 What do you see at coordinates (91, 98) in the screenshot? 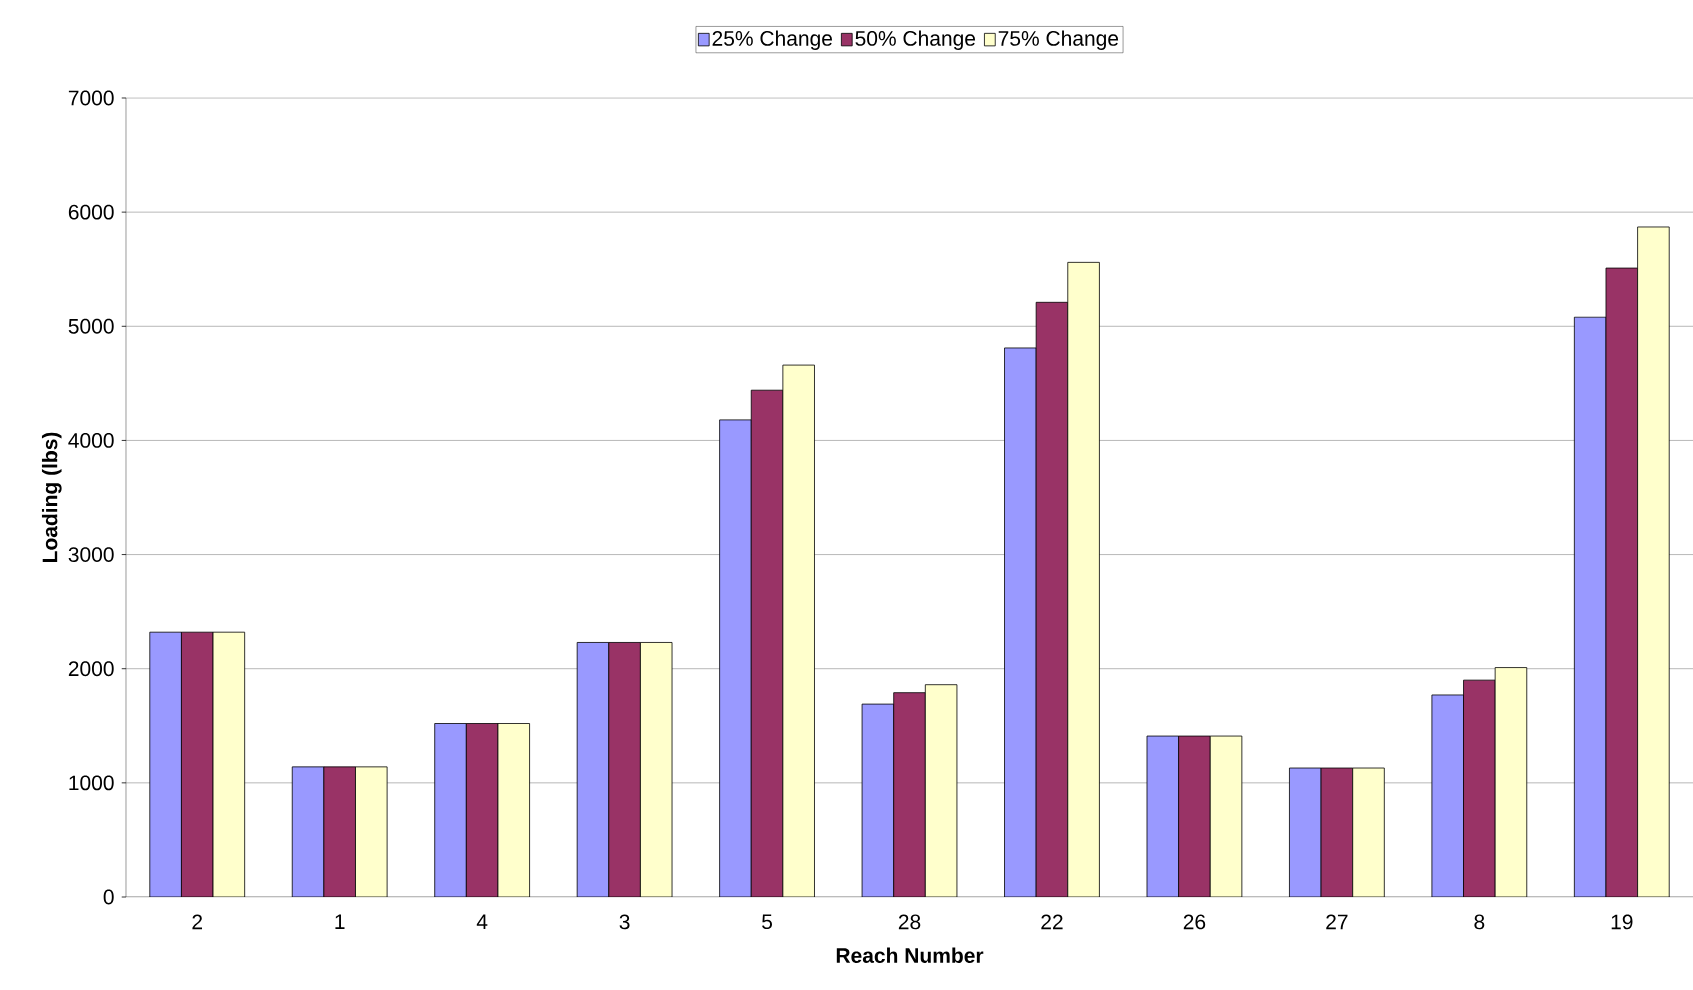
I see `y-tick-label: 7000` at bounding box center [91, 98].